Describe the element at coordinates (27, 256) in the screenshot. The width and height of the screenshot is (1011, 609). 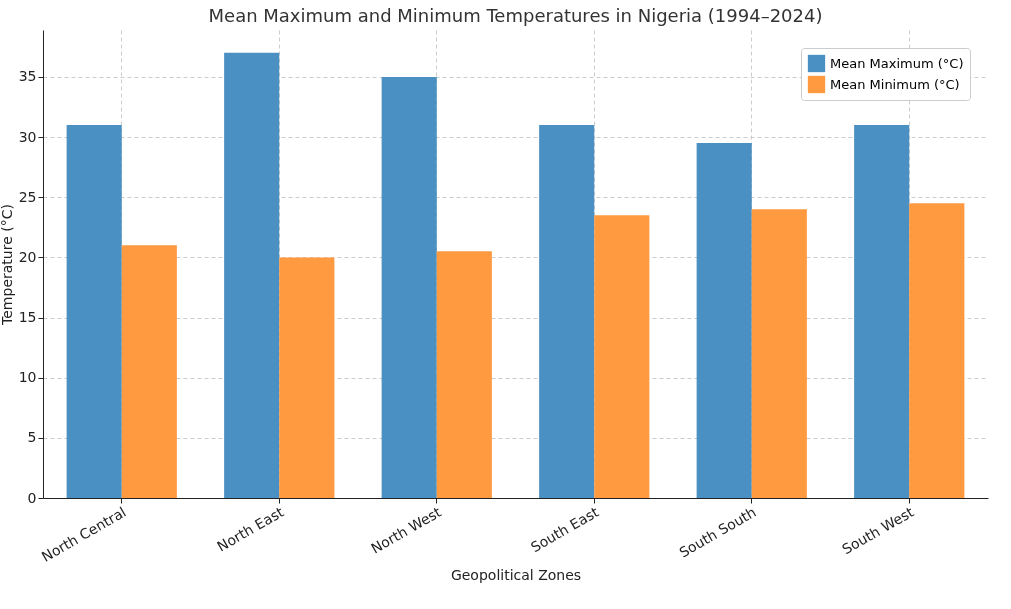
I see `y-tick-label: 20` at that location.